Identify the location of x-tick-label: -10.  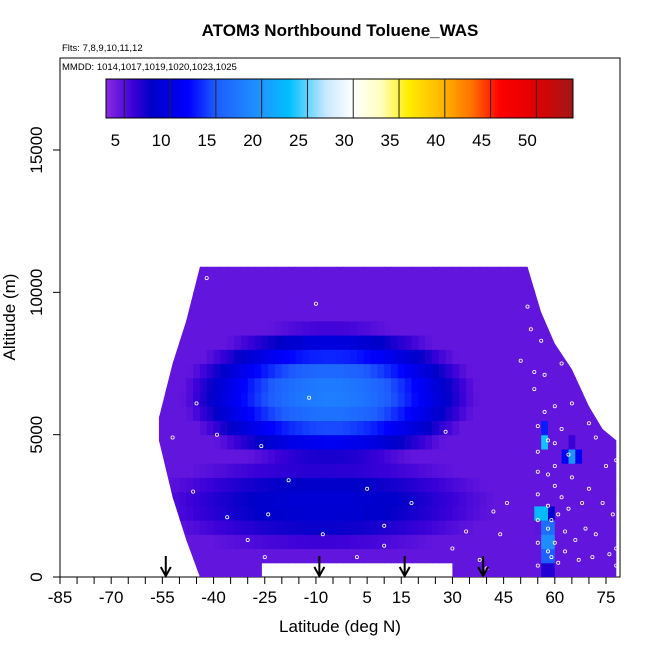
(316, 597).